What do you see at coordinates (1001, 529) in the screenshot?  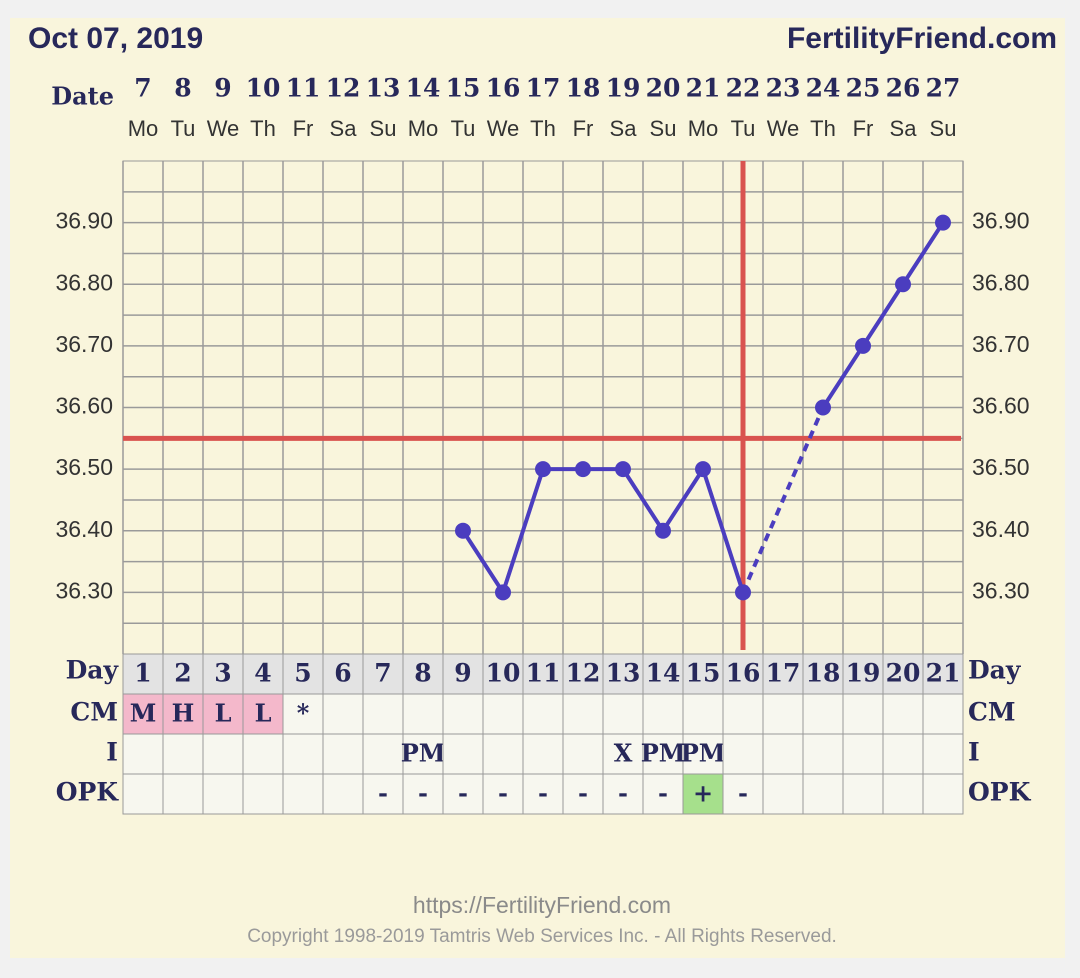 I see `y-tick-label-right: 36.40` at bounding box center [1001, 529].